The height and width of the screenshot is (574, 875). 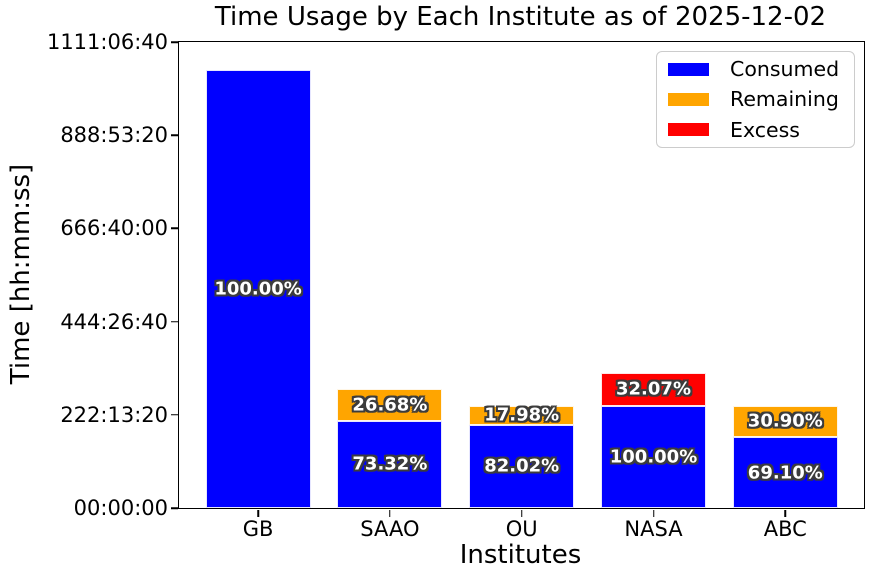 I want to click on bar-segment-excess, so click(x=653, y=389).